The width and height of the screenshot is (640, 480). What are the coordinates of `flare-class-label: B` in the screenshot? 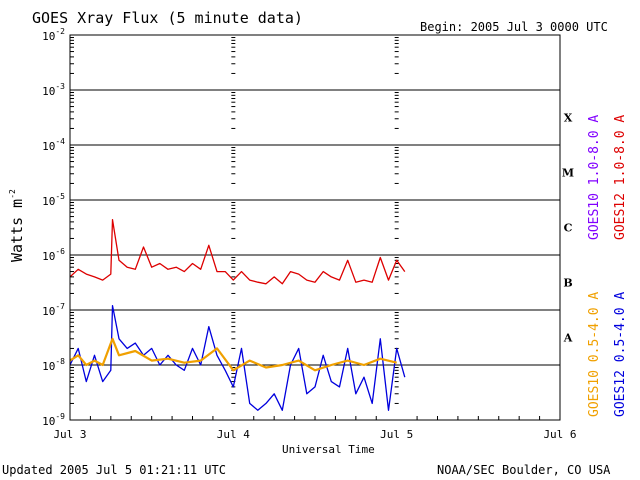 It's located at (567, 283).